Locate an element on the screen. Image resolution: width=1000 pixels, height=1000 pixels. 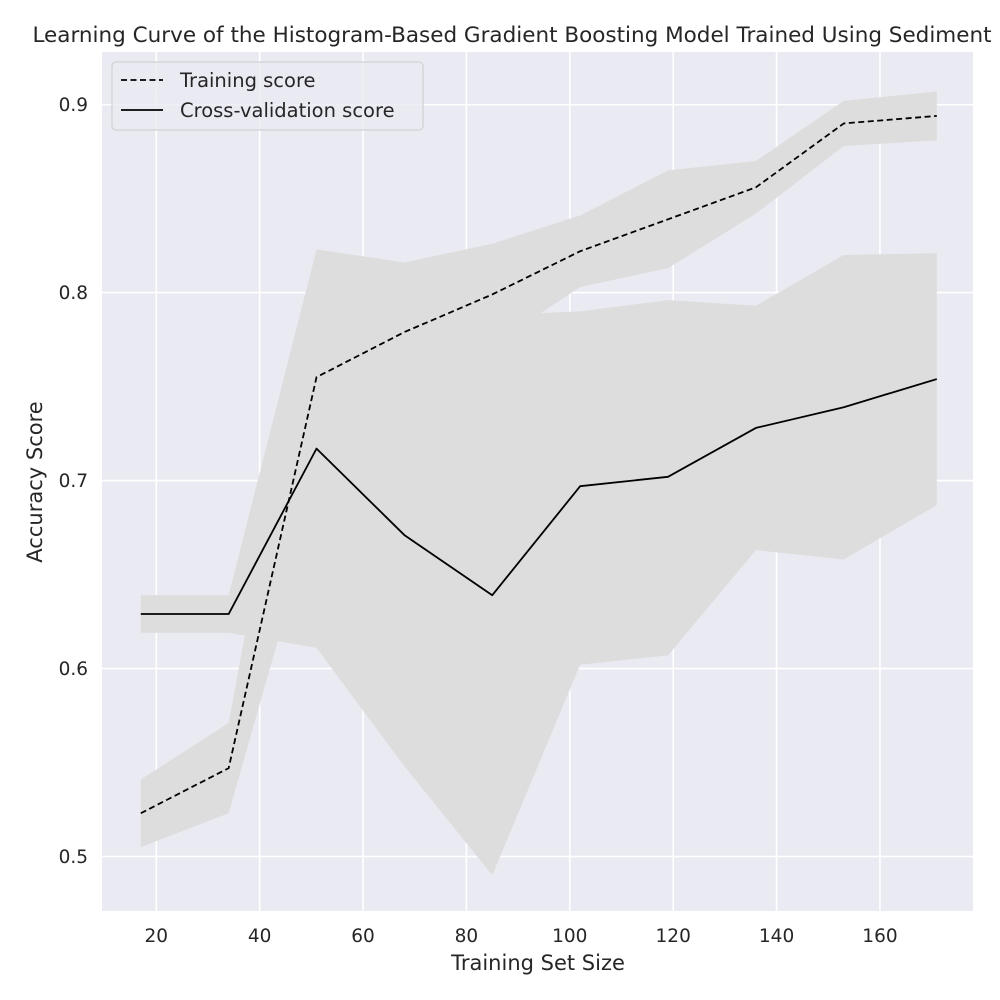
x-axis-label: Training Set Size is located at coordinates (537, 963).